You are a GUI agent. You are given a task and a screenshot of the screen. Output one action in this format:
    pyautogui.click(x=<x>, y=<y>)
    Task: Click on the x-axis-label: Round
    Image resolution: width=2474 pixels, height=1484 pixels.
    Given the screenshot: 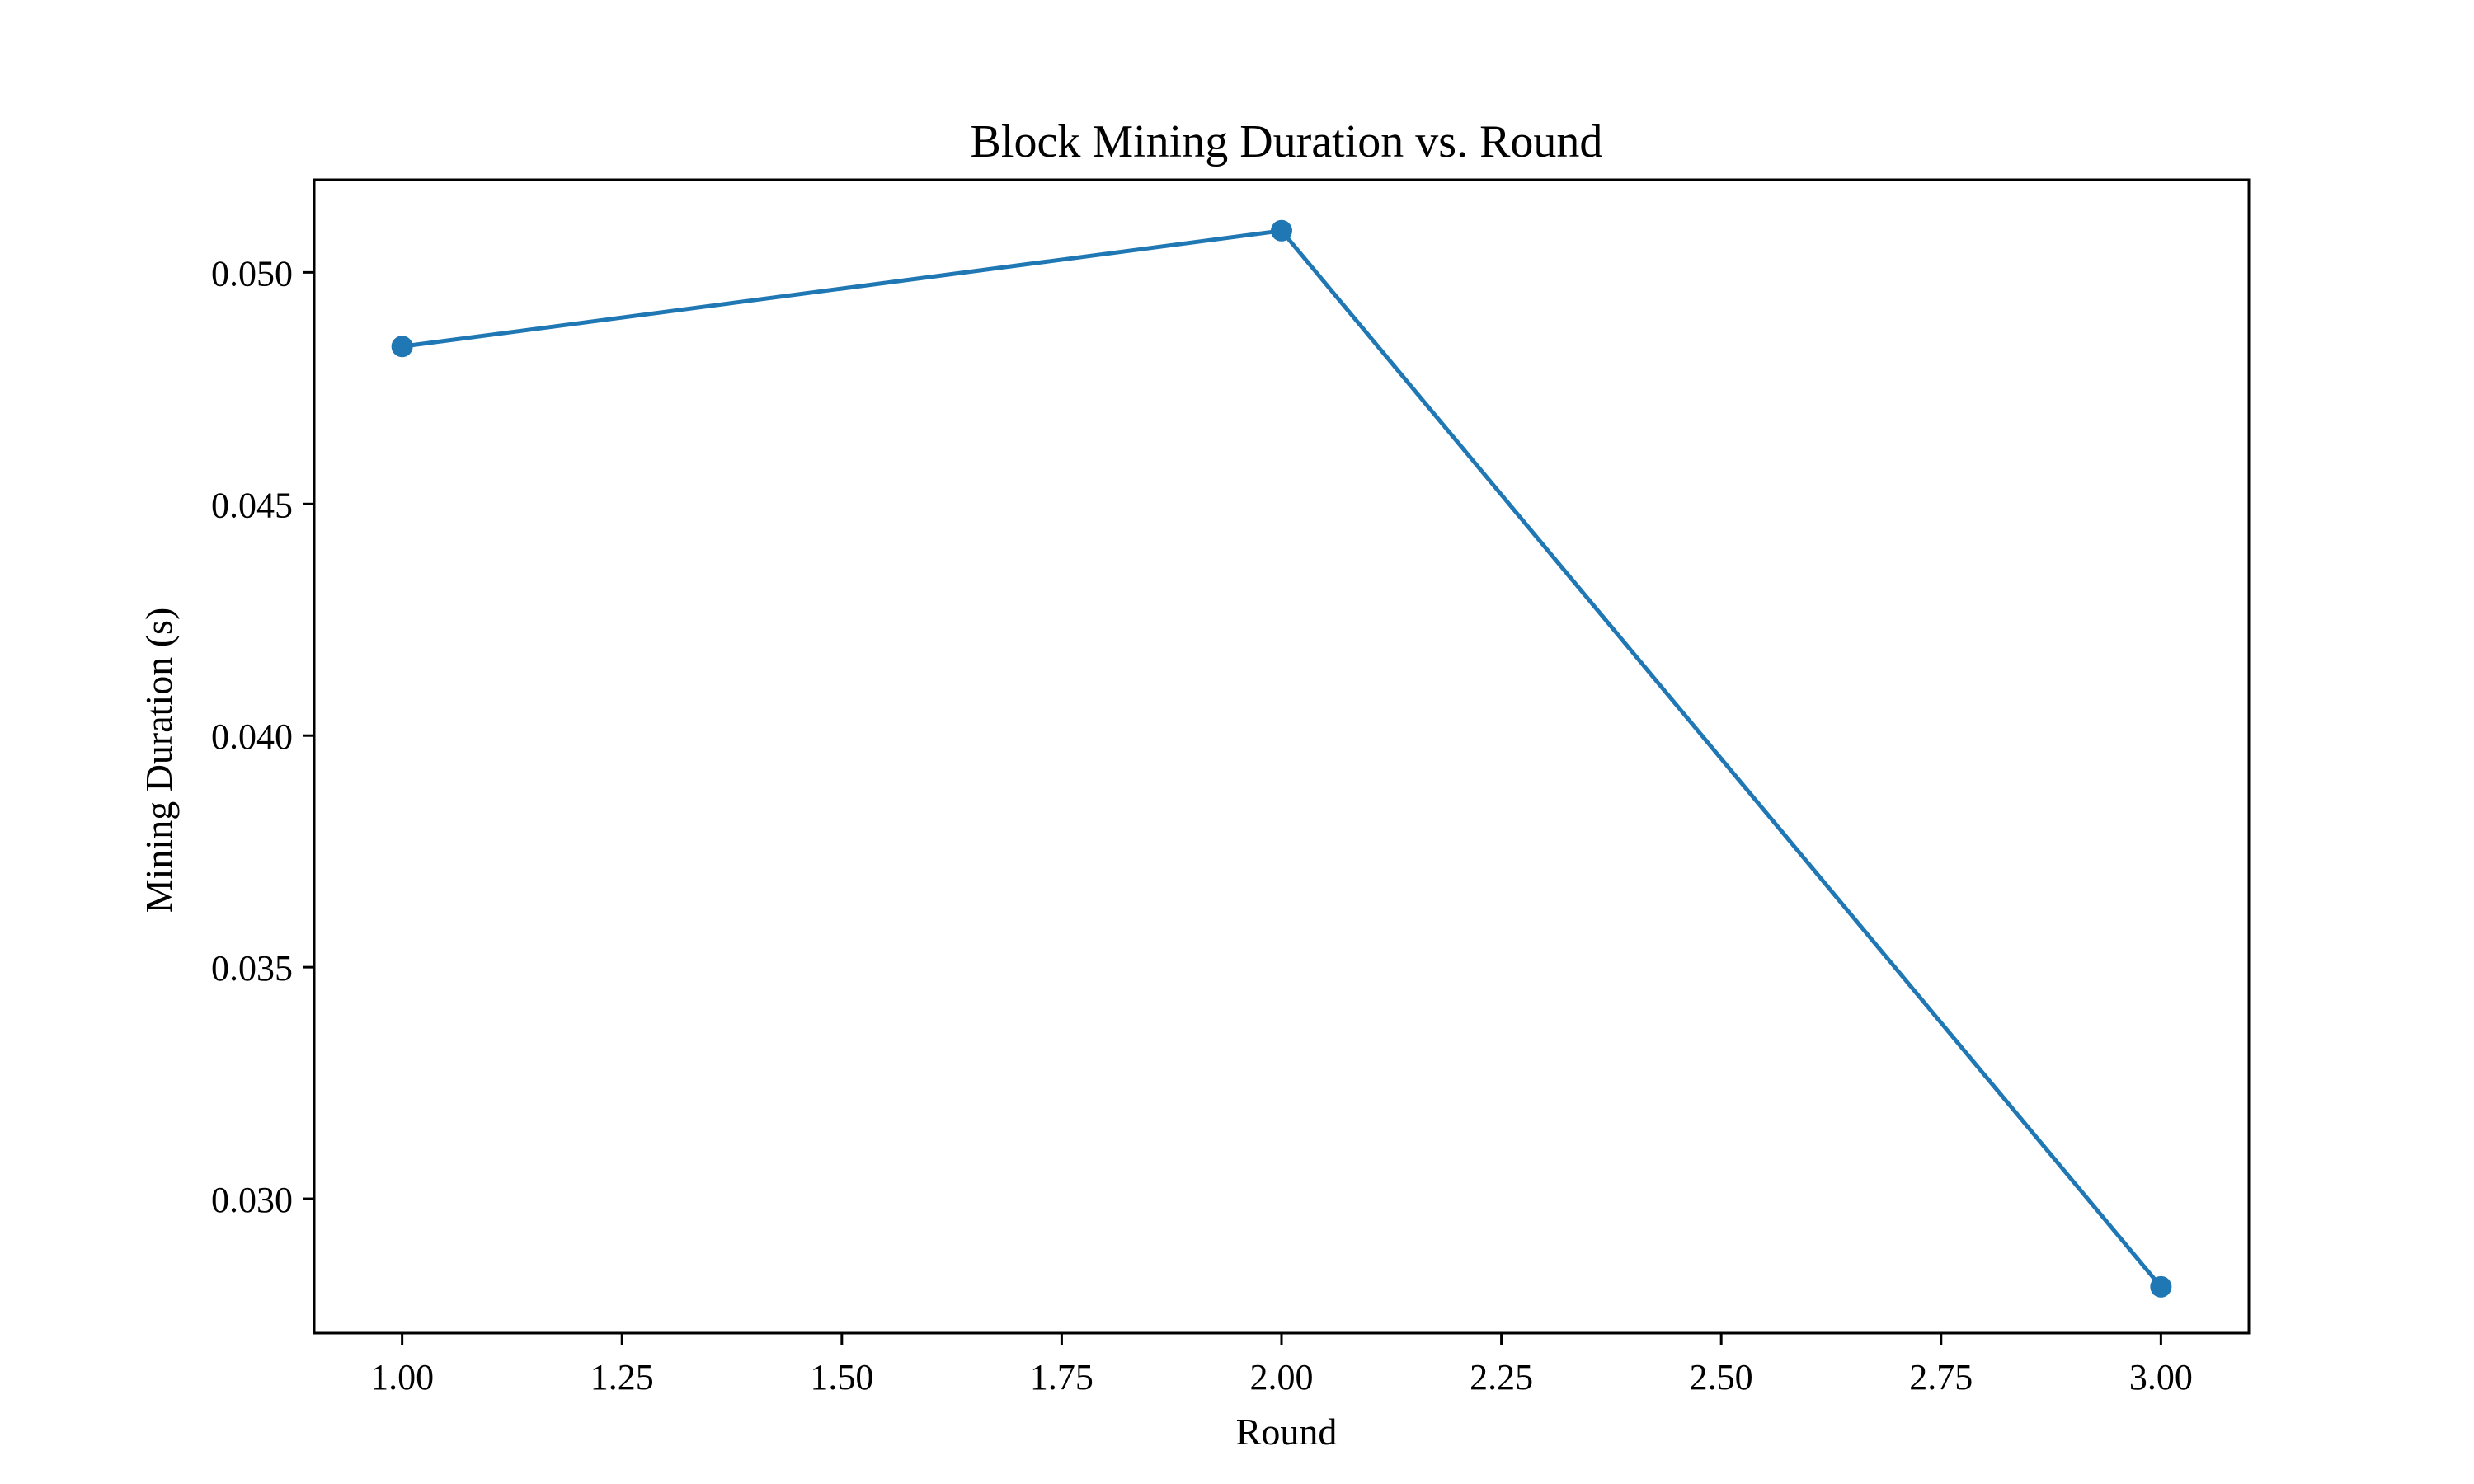 What is the action you would take?
    pyautogui.click(x=1287, y=1432)
    